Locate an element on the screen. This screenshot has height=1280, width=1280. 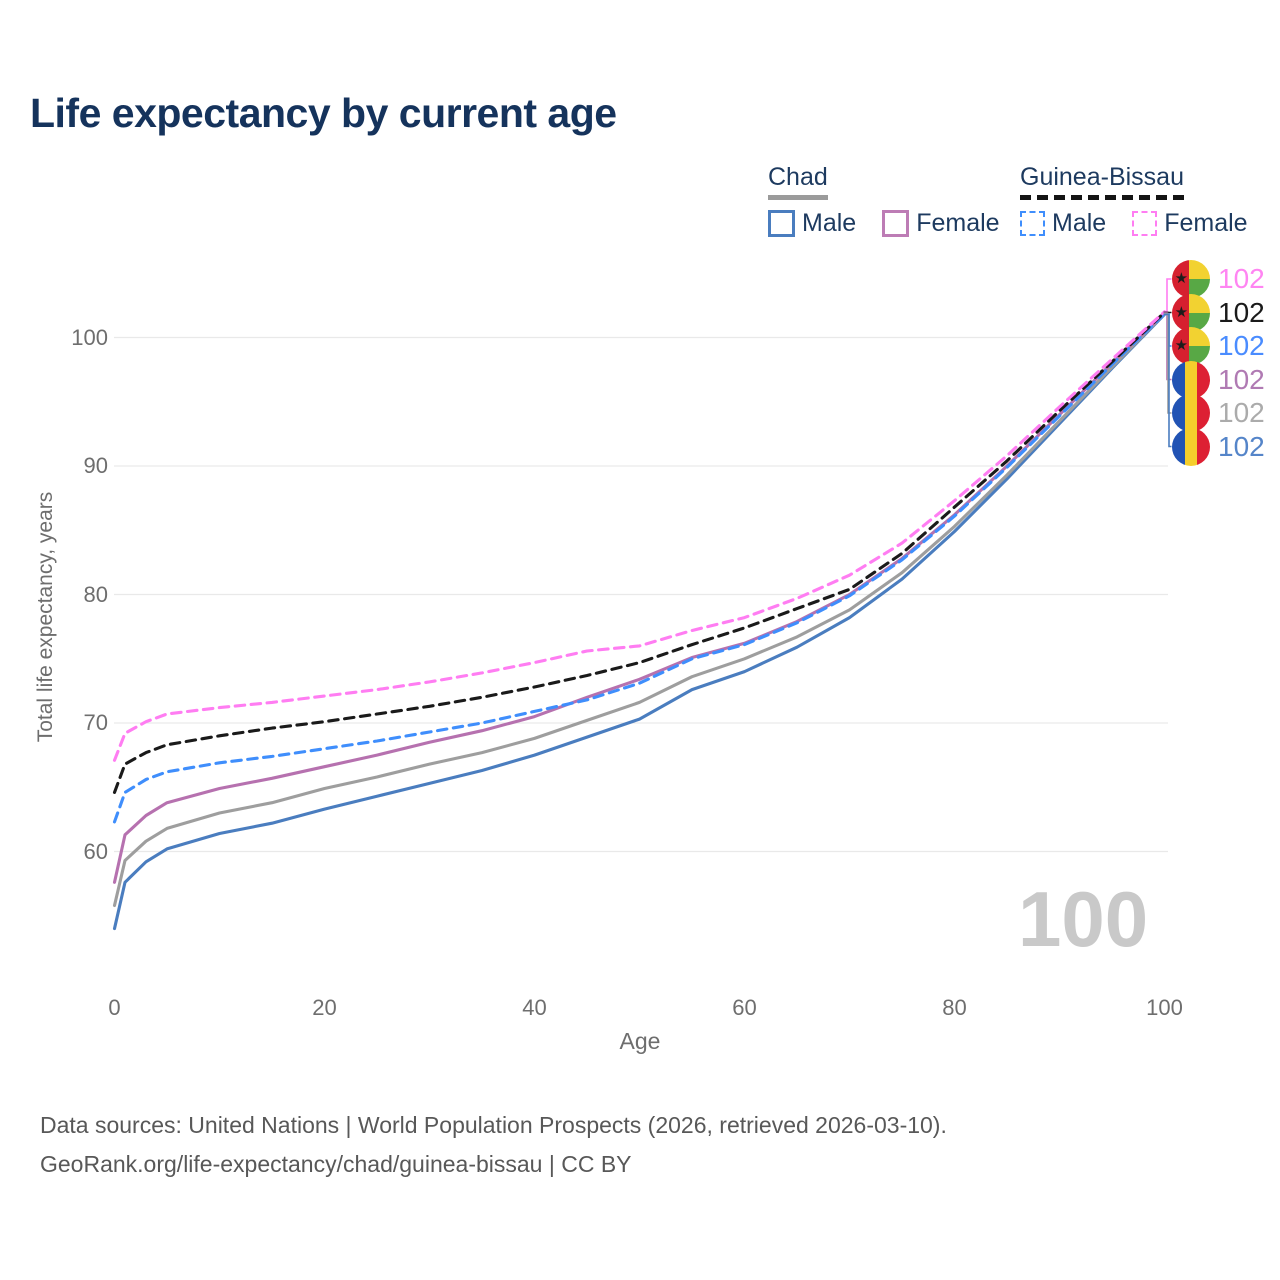
end-label-leader-guinea-bissau-female is located at coordinates (1167, 295).